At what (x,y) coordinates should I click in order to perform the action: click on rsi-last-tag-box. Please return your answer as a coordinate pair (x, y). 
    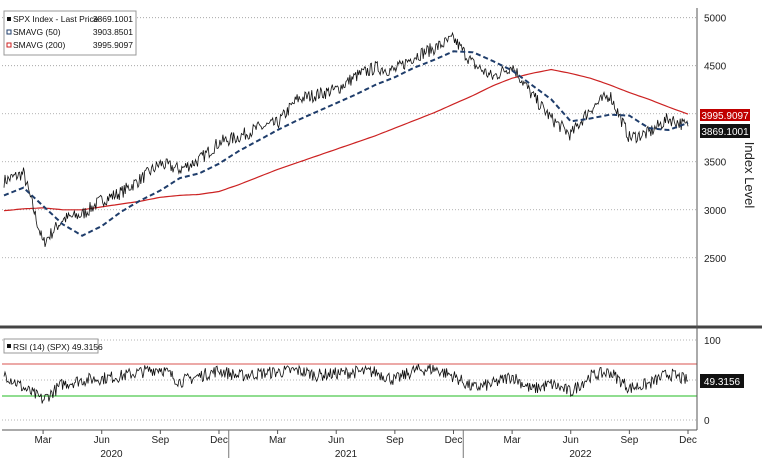
    Looking at the image, I should click on (722, 381).